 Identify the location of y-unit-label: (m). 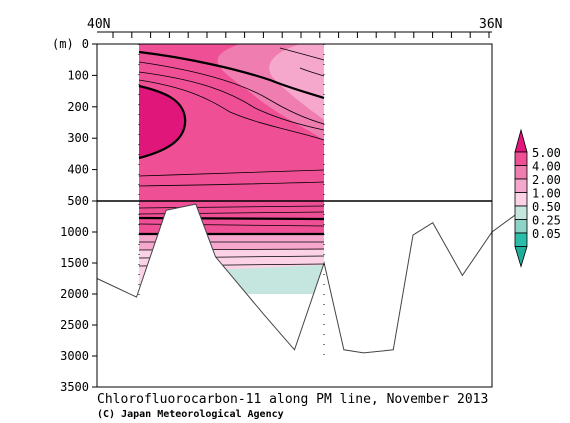
(63, 44).